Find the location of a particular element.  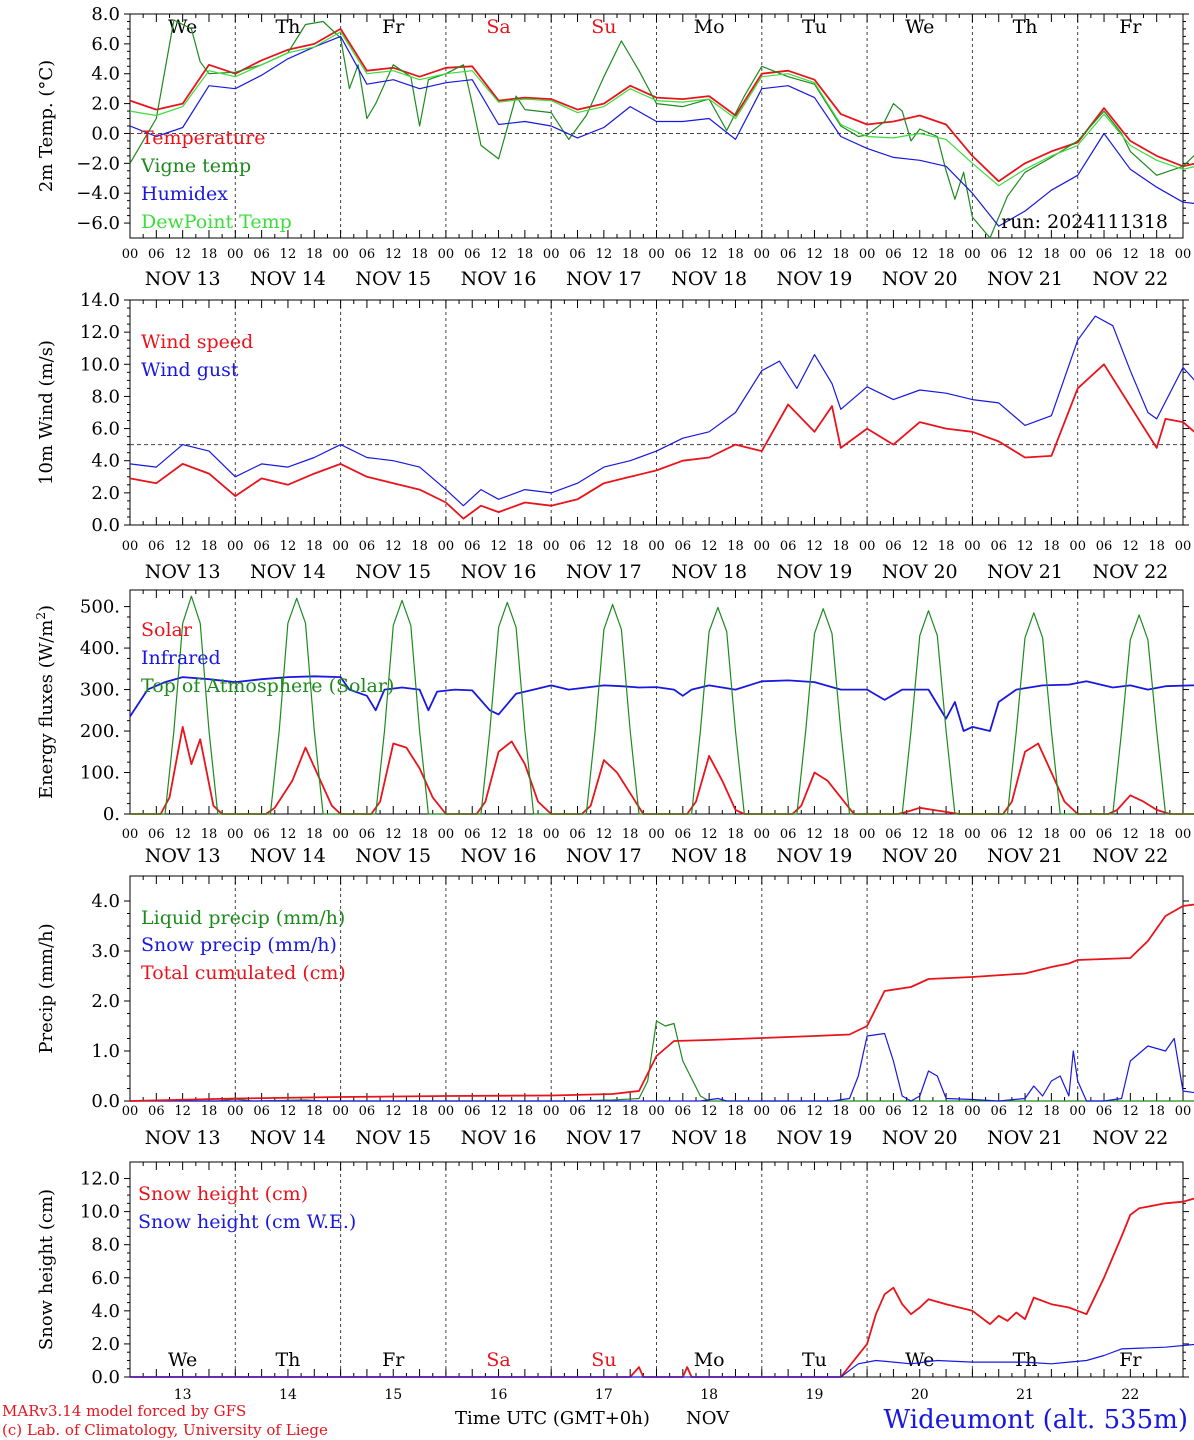

date-label: NOV 19 is located at coordinates (815, 572).